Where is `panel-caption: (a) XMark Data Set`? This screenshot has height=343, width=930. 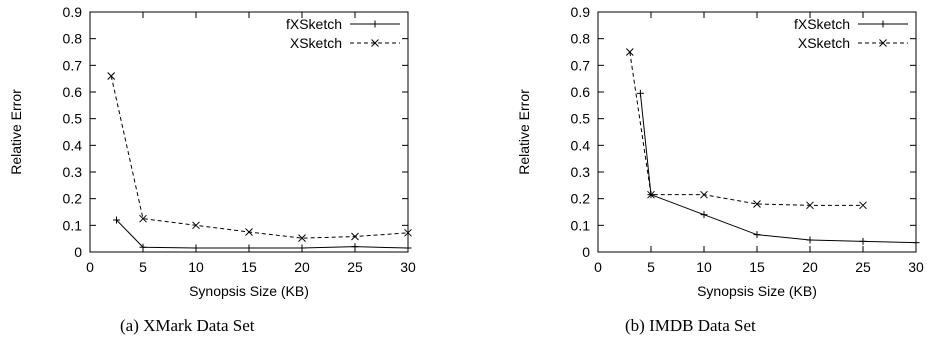 panel-caption: (a) XMark Data Set is located at coordinates (187, 325).